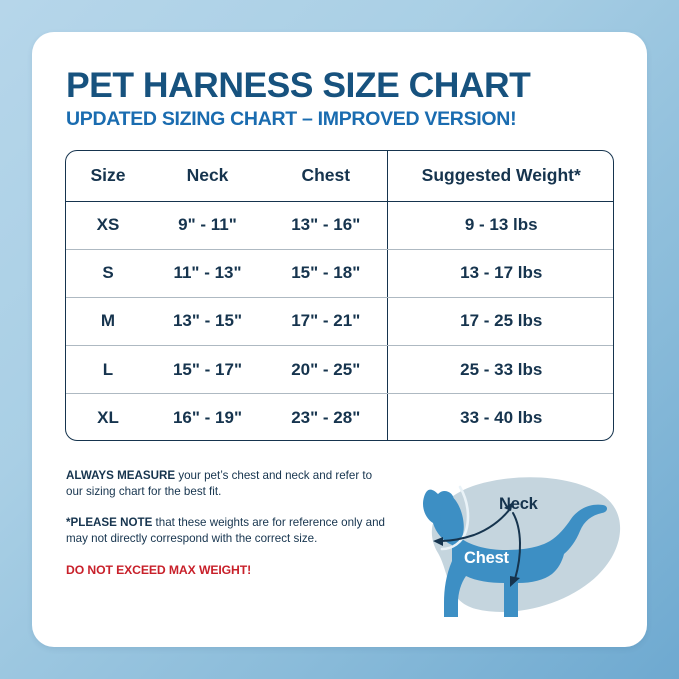 Image resolution: width=679 pixels, height=679 pixels. Describe the element at coordinates (438, 541) in the screenshot. I see `neck-arrow-head-left` at that location.